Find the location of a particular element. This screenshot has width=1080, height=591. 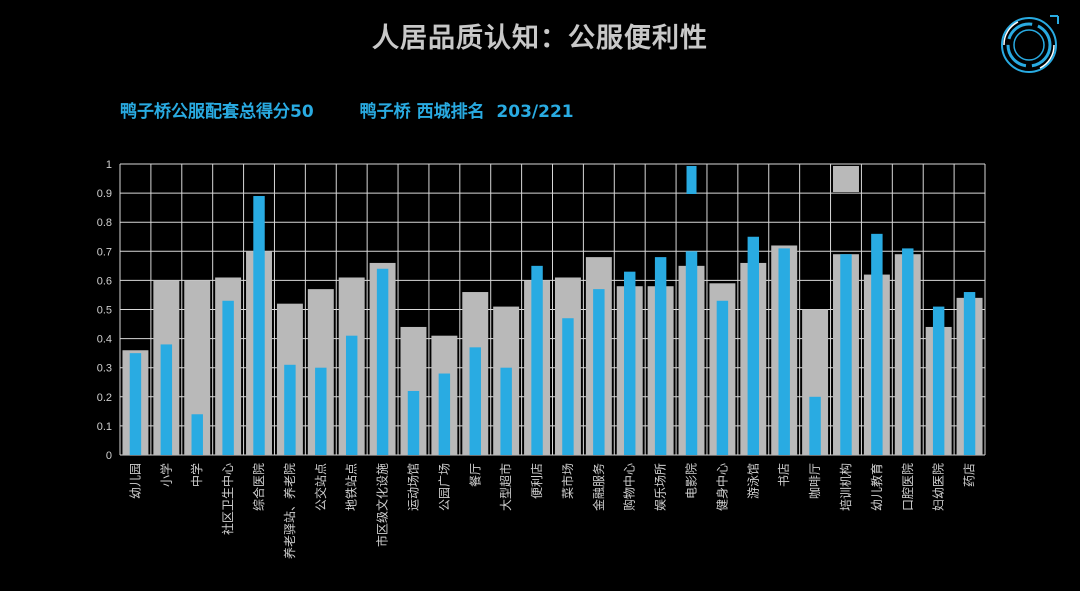

x-tick: 中学 is located at coordinates (196, 475).